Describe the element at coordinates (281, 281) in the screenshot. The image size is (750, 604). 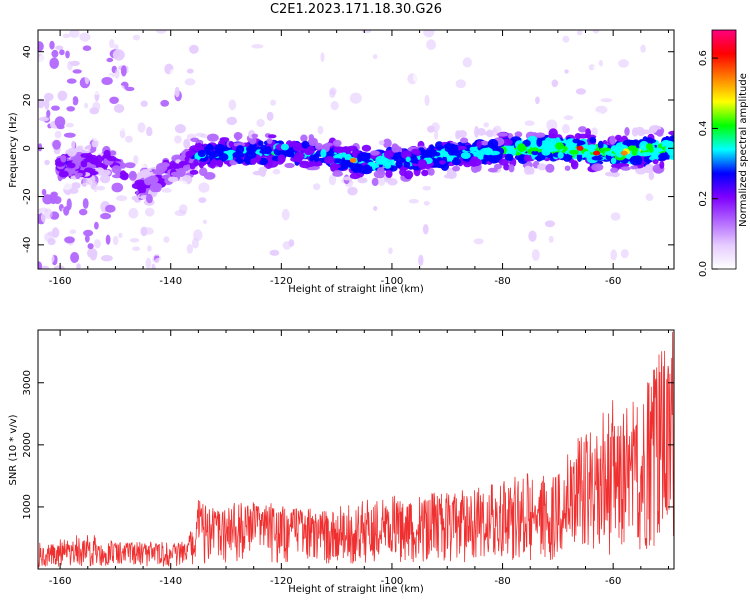
I see `x-tick-label: -120` at that location.